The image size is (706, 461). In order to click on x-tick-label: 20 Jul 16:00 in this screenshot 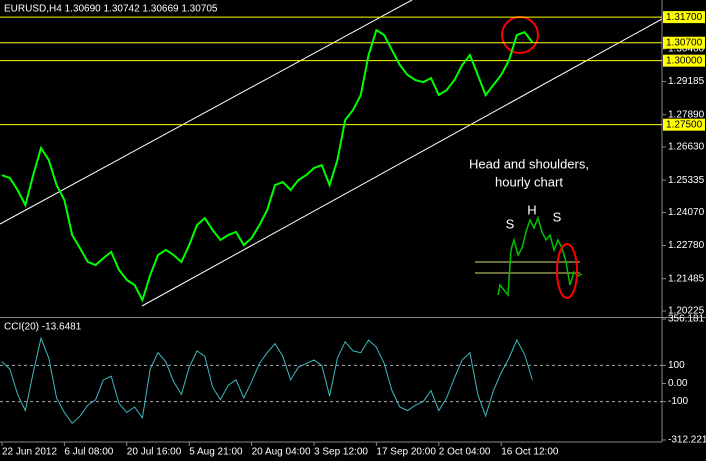, I will do `click(154, 452)`.